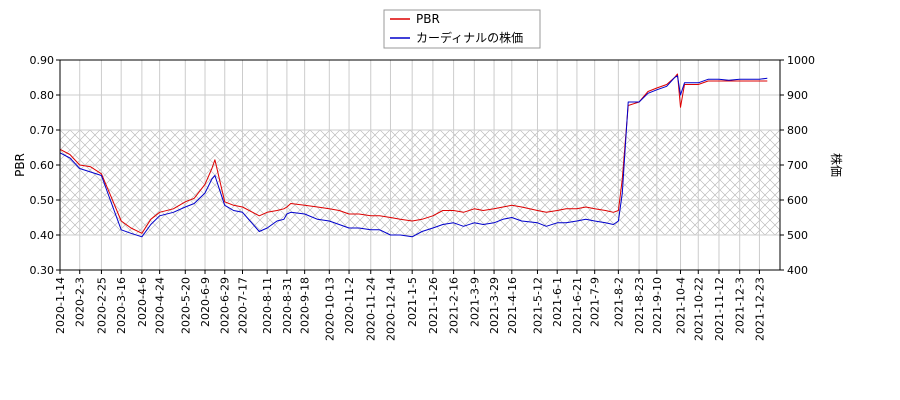 This screenshot has height=400, width=900. I want to click on y-right-tick-label: 700, so click(797, 165).